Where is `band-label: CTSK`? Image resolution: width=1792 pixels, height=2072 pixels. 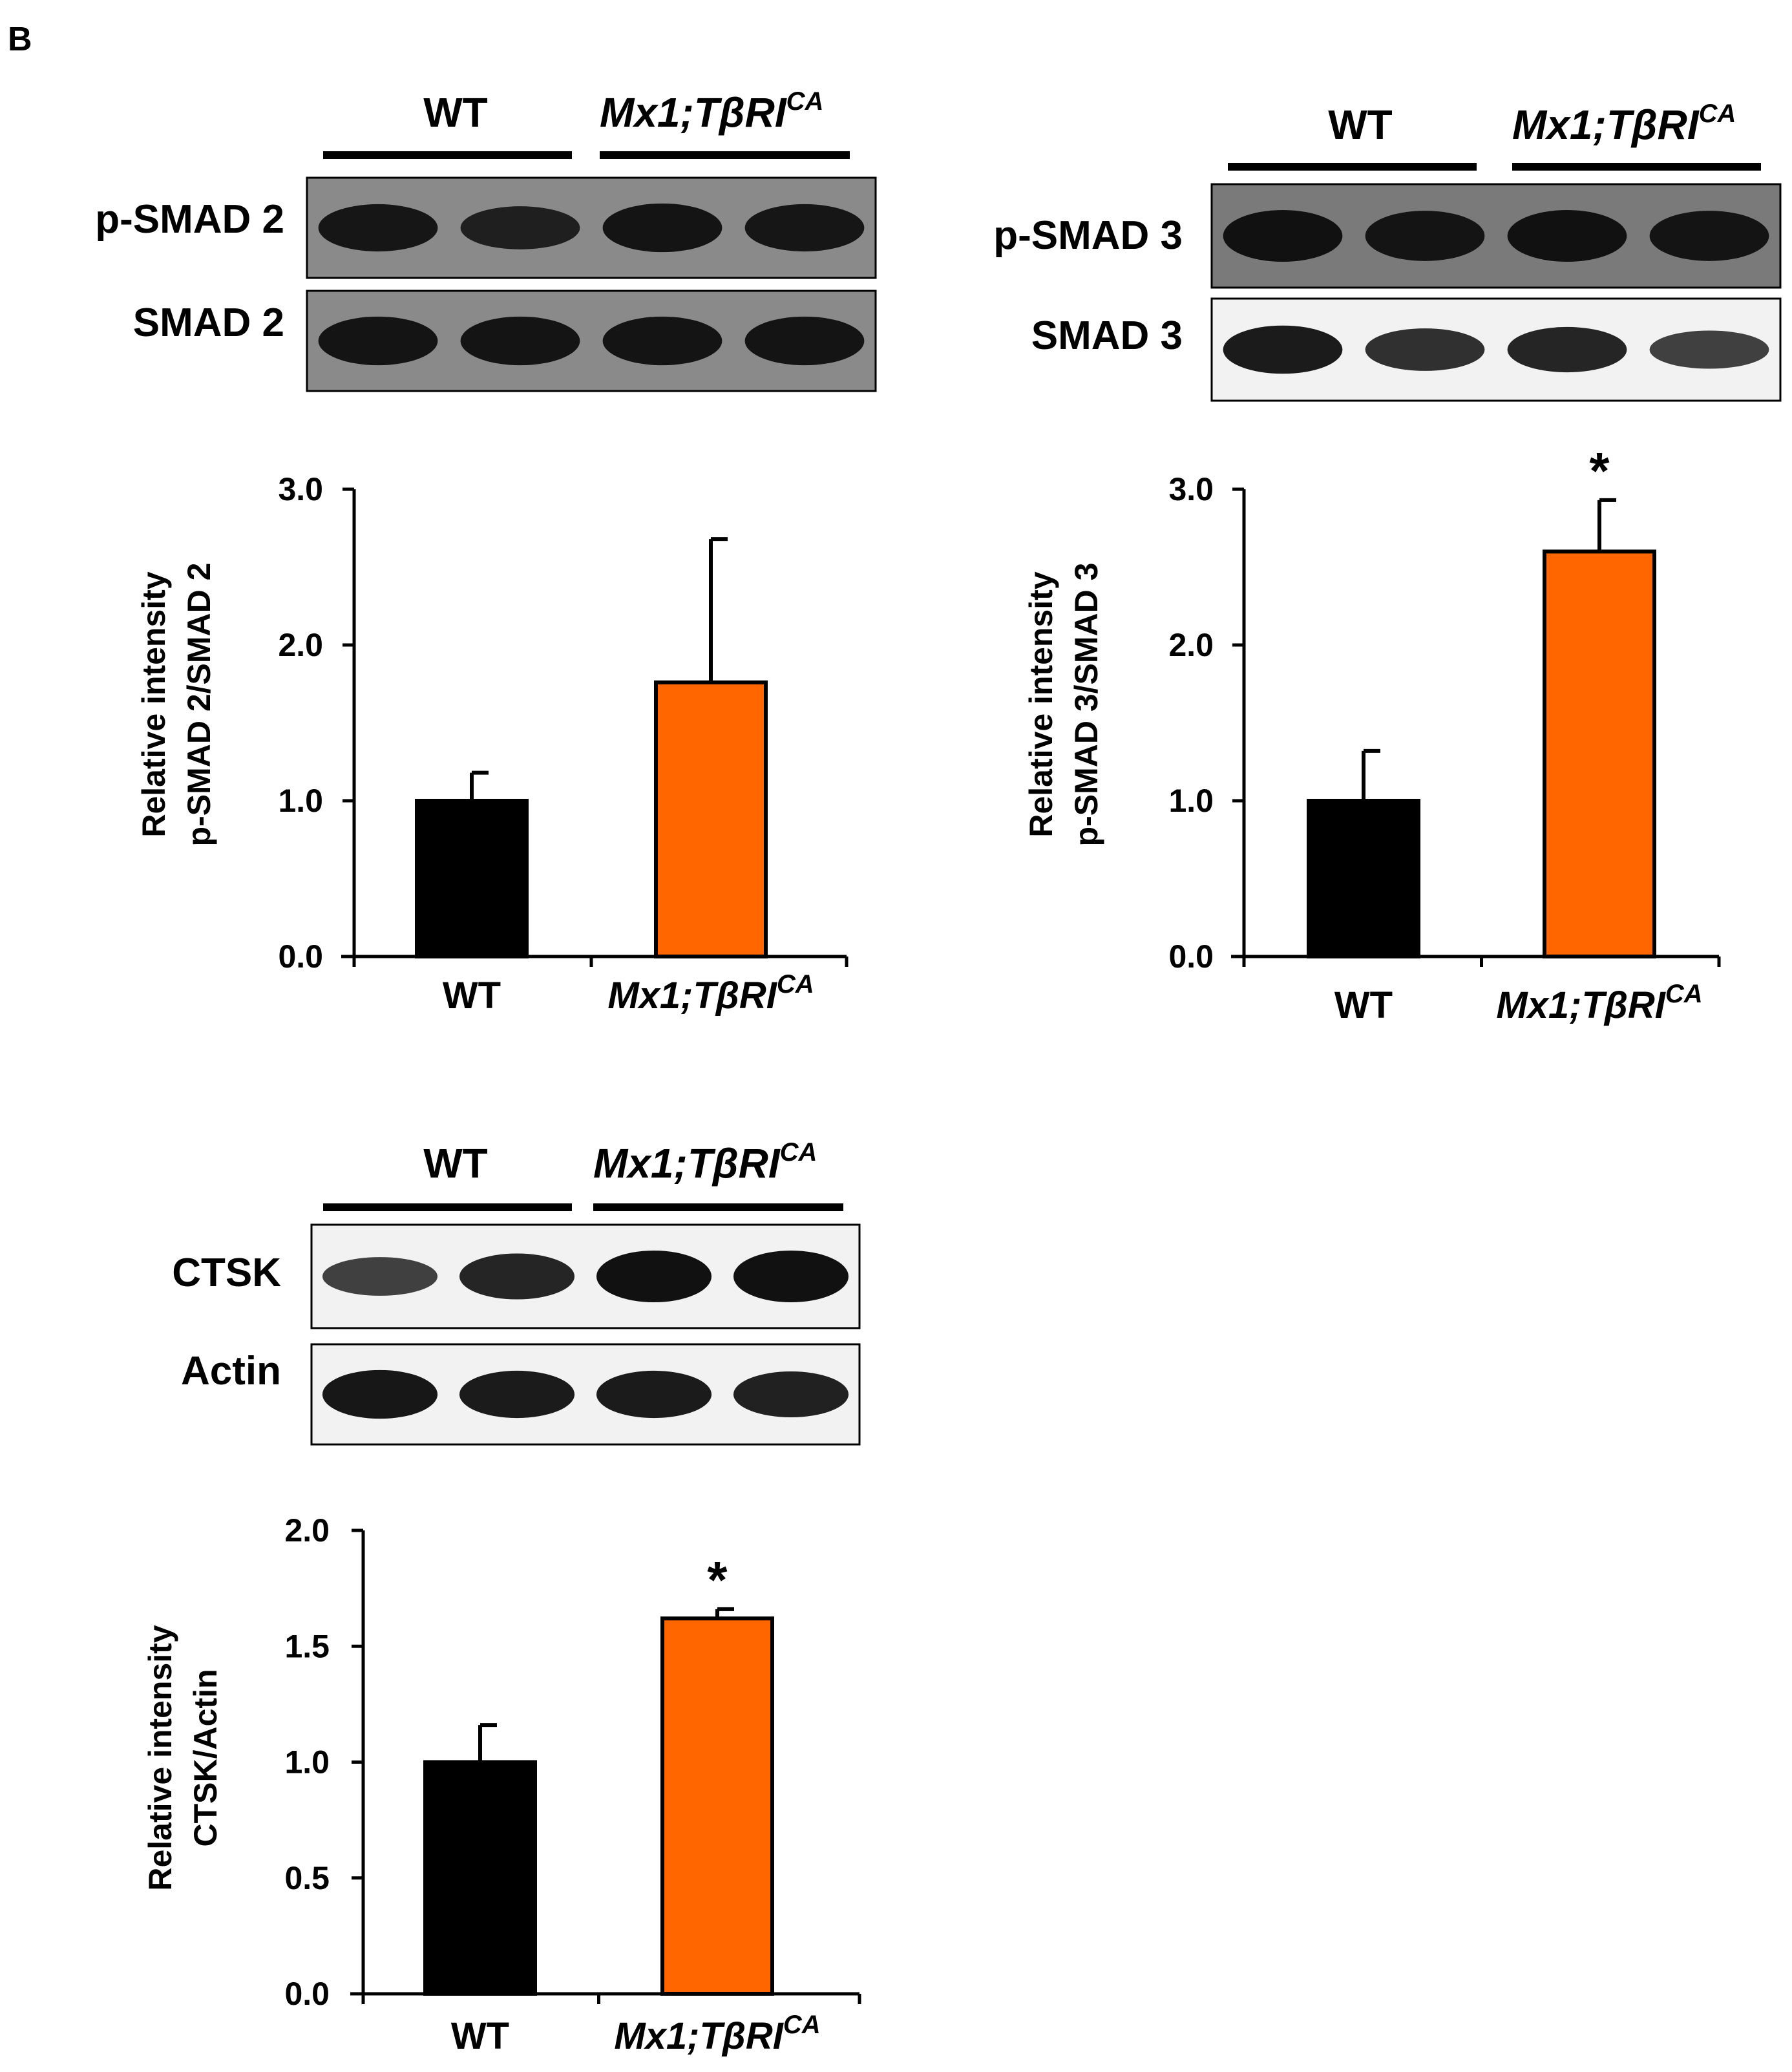
band-label: CTSK is located at coordinates (227, 1273).